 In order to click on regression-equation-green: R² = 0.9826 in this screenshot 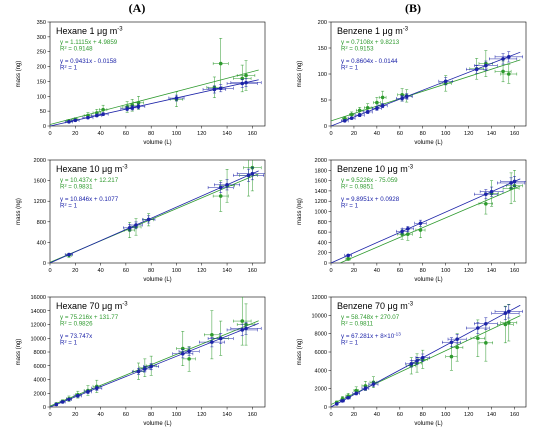, I will do `click(76, 324)`.